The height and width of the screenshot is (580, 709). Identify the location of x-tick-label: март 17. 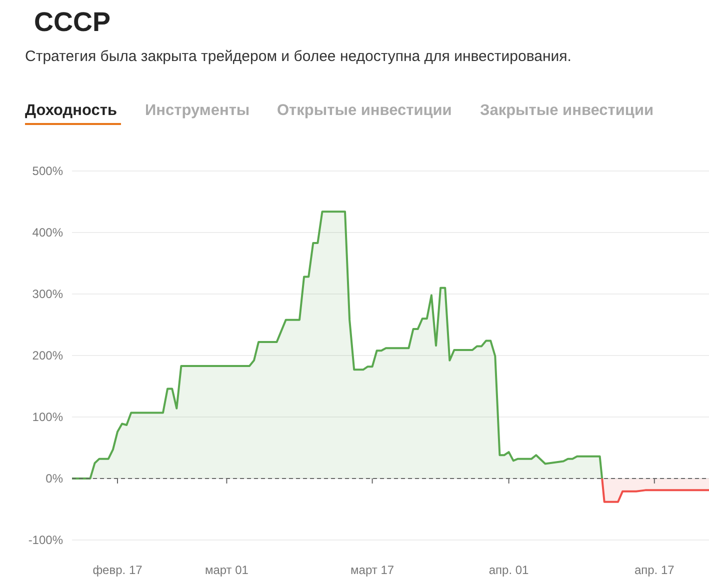
(372, 570).